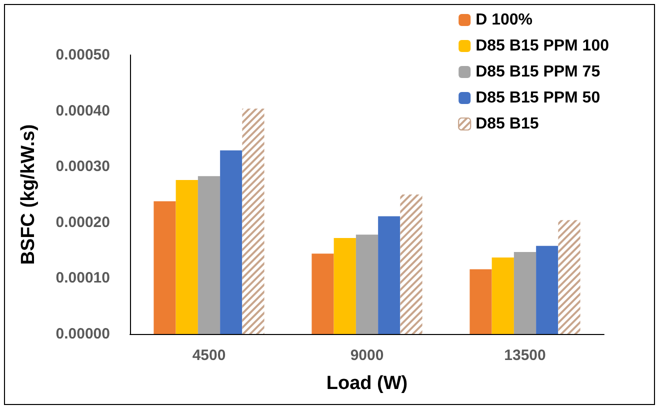 The height and width of the screenshot is (409, 661). Describe the element at coordinates (538, 98) in the screenshot. I see `legend-label: D85 B15 PPM 50` at that location.